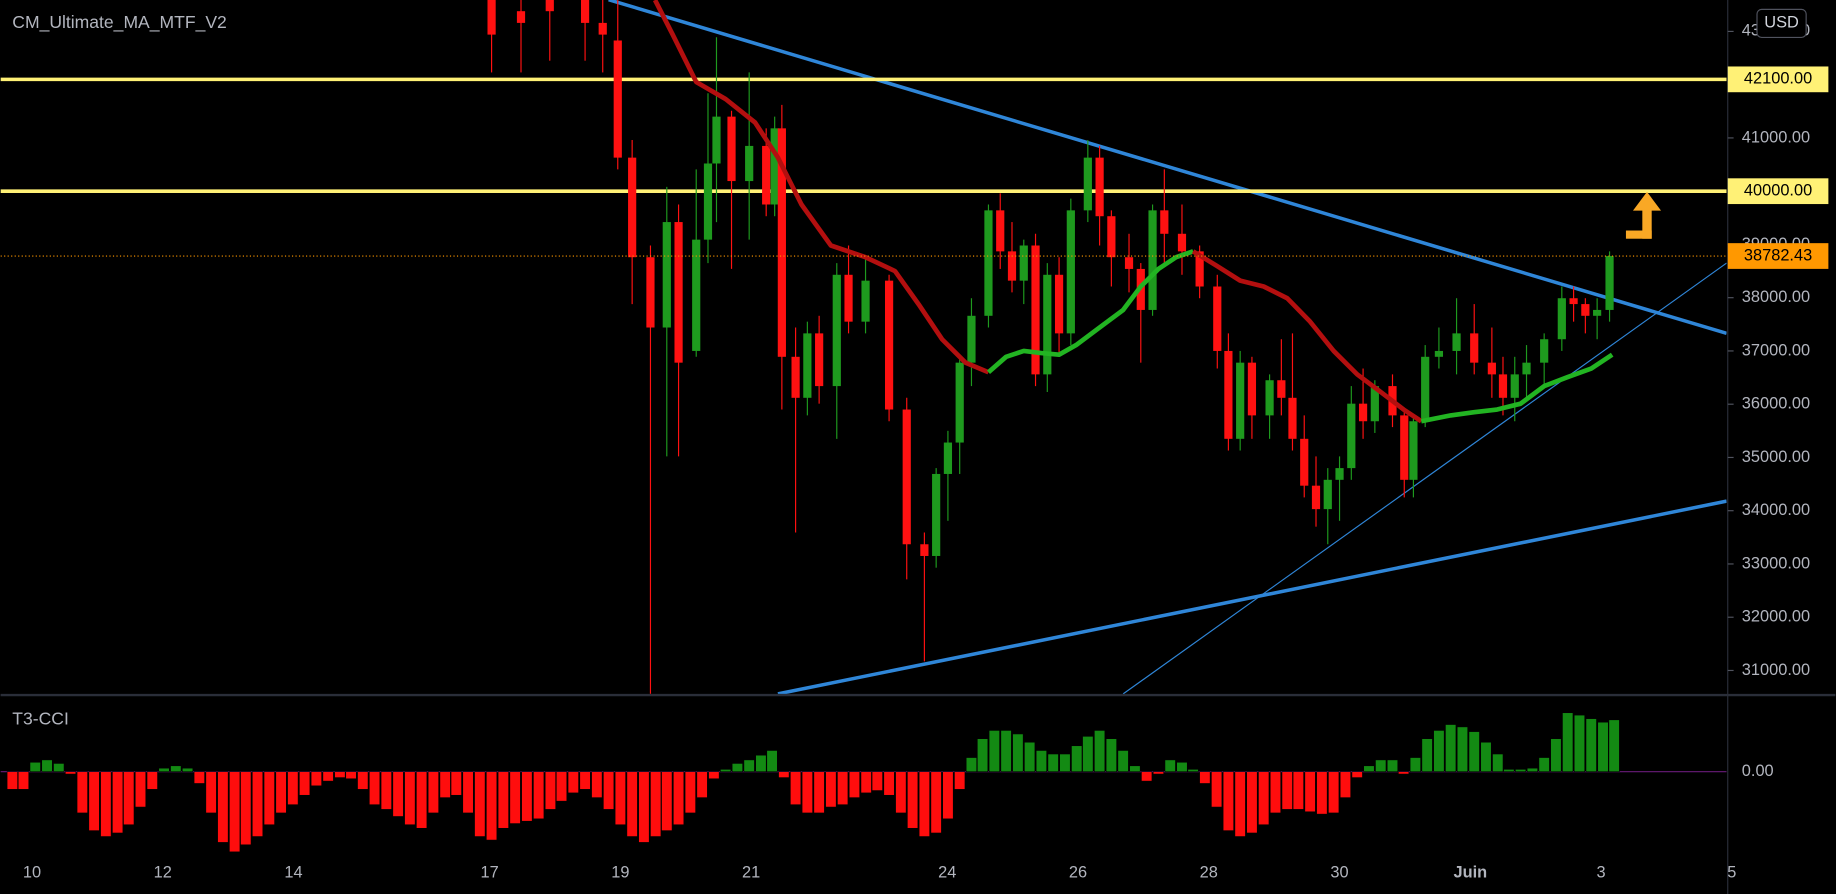  What do you see at coordinates (1078, 872) in the screenshot?
I see `x-tick-label: 26` at bounding box center [1078, 872].